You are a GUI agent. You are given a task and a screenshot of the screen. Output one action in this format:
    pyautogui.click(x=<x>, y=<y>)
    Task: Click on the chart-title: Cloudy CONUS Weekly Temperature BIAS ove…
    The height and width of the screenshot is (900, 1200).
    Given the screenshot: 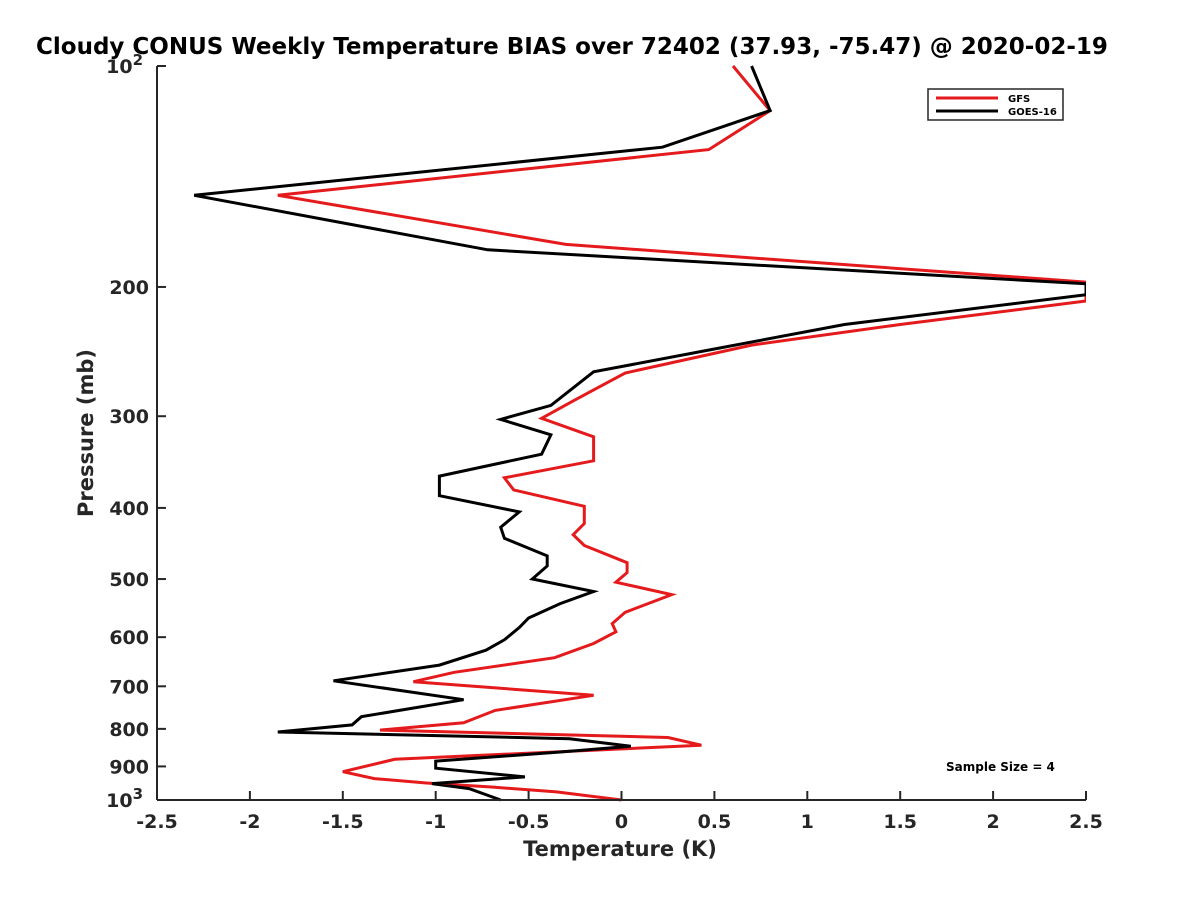 What is the action you would take?
    pyautogui.click(x=572, y=47)
    